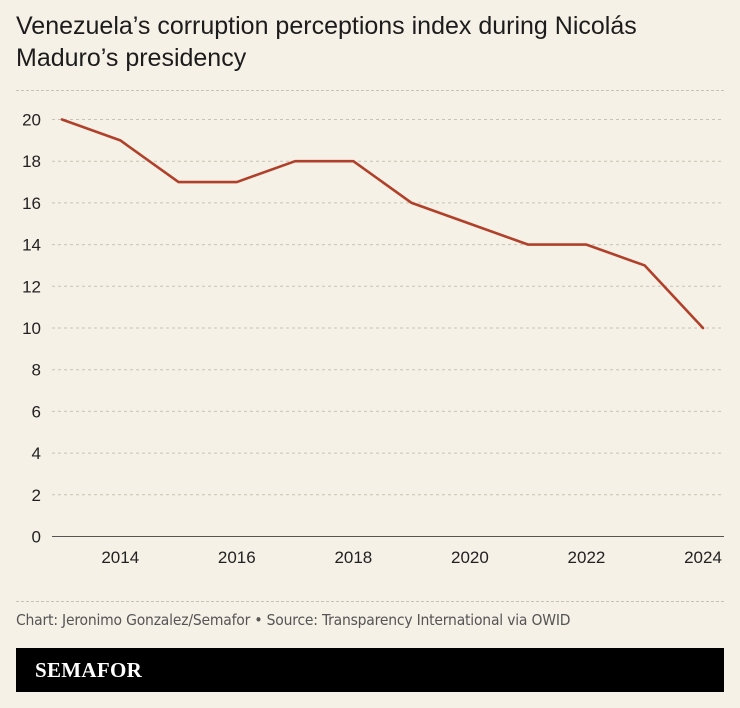 This screenshot has height=708, width=740. Describe the element at coordinates (411, 557) in the screenshot. I see `x-axis-ticks: 2014 2016 2018 2020 2022 2024` at that location.